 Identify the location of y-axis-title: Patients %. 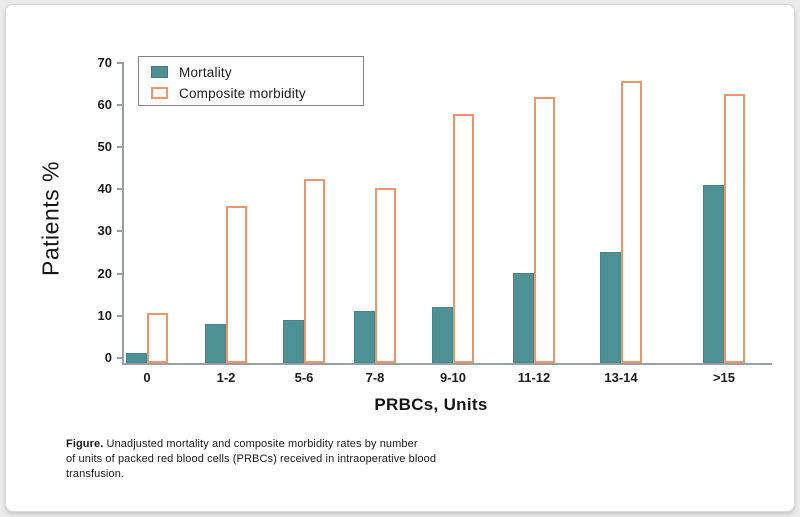
(50, 218).